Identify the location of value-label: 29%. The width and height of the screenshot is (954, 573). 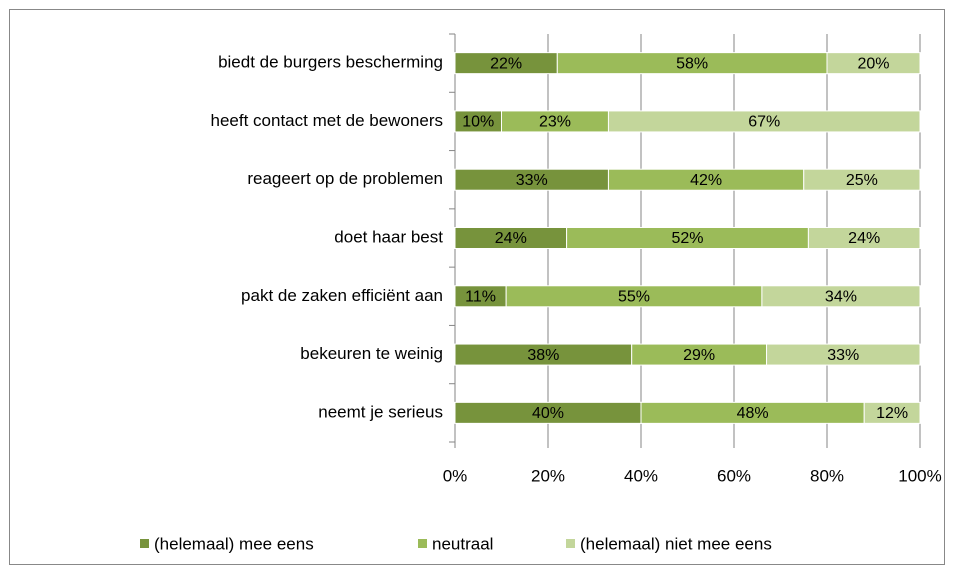
(699, 355).